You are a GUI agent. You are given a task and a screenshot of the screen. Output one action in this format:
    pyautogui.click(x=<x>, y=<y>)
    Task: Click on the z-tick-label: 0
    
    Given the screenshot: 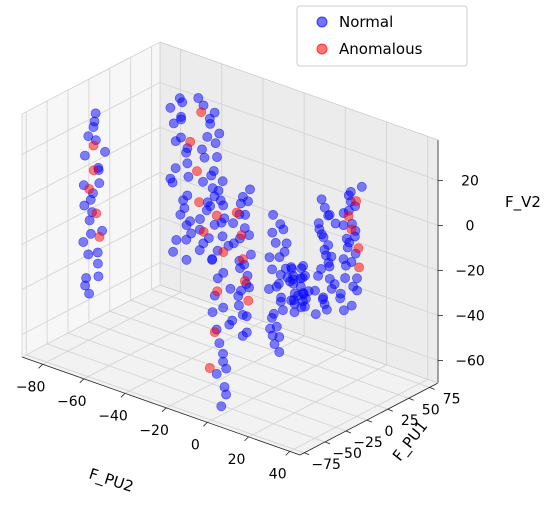 What is the action you would take?
    pyautogui.click(x=470, y=227)
    